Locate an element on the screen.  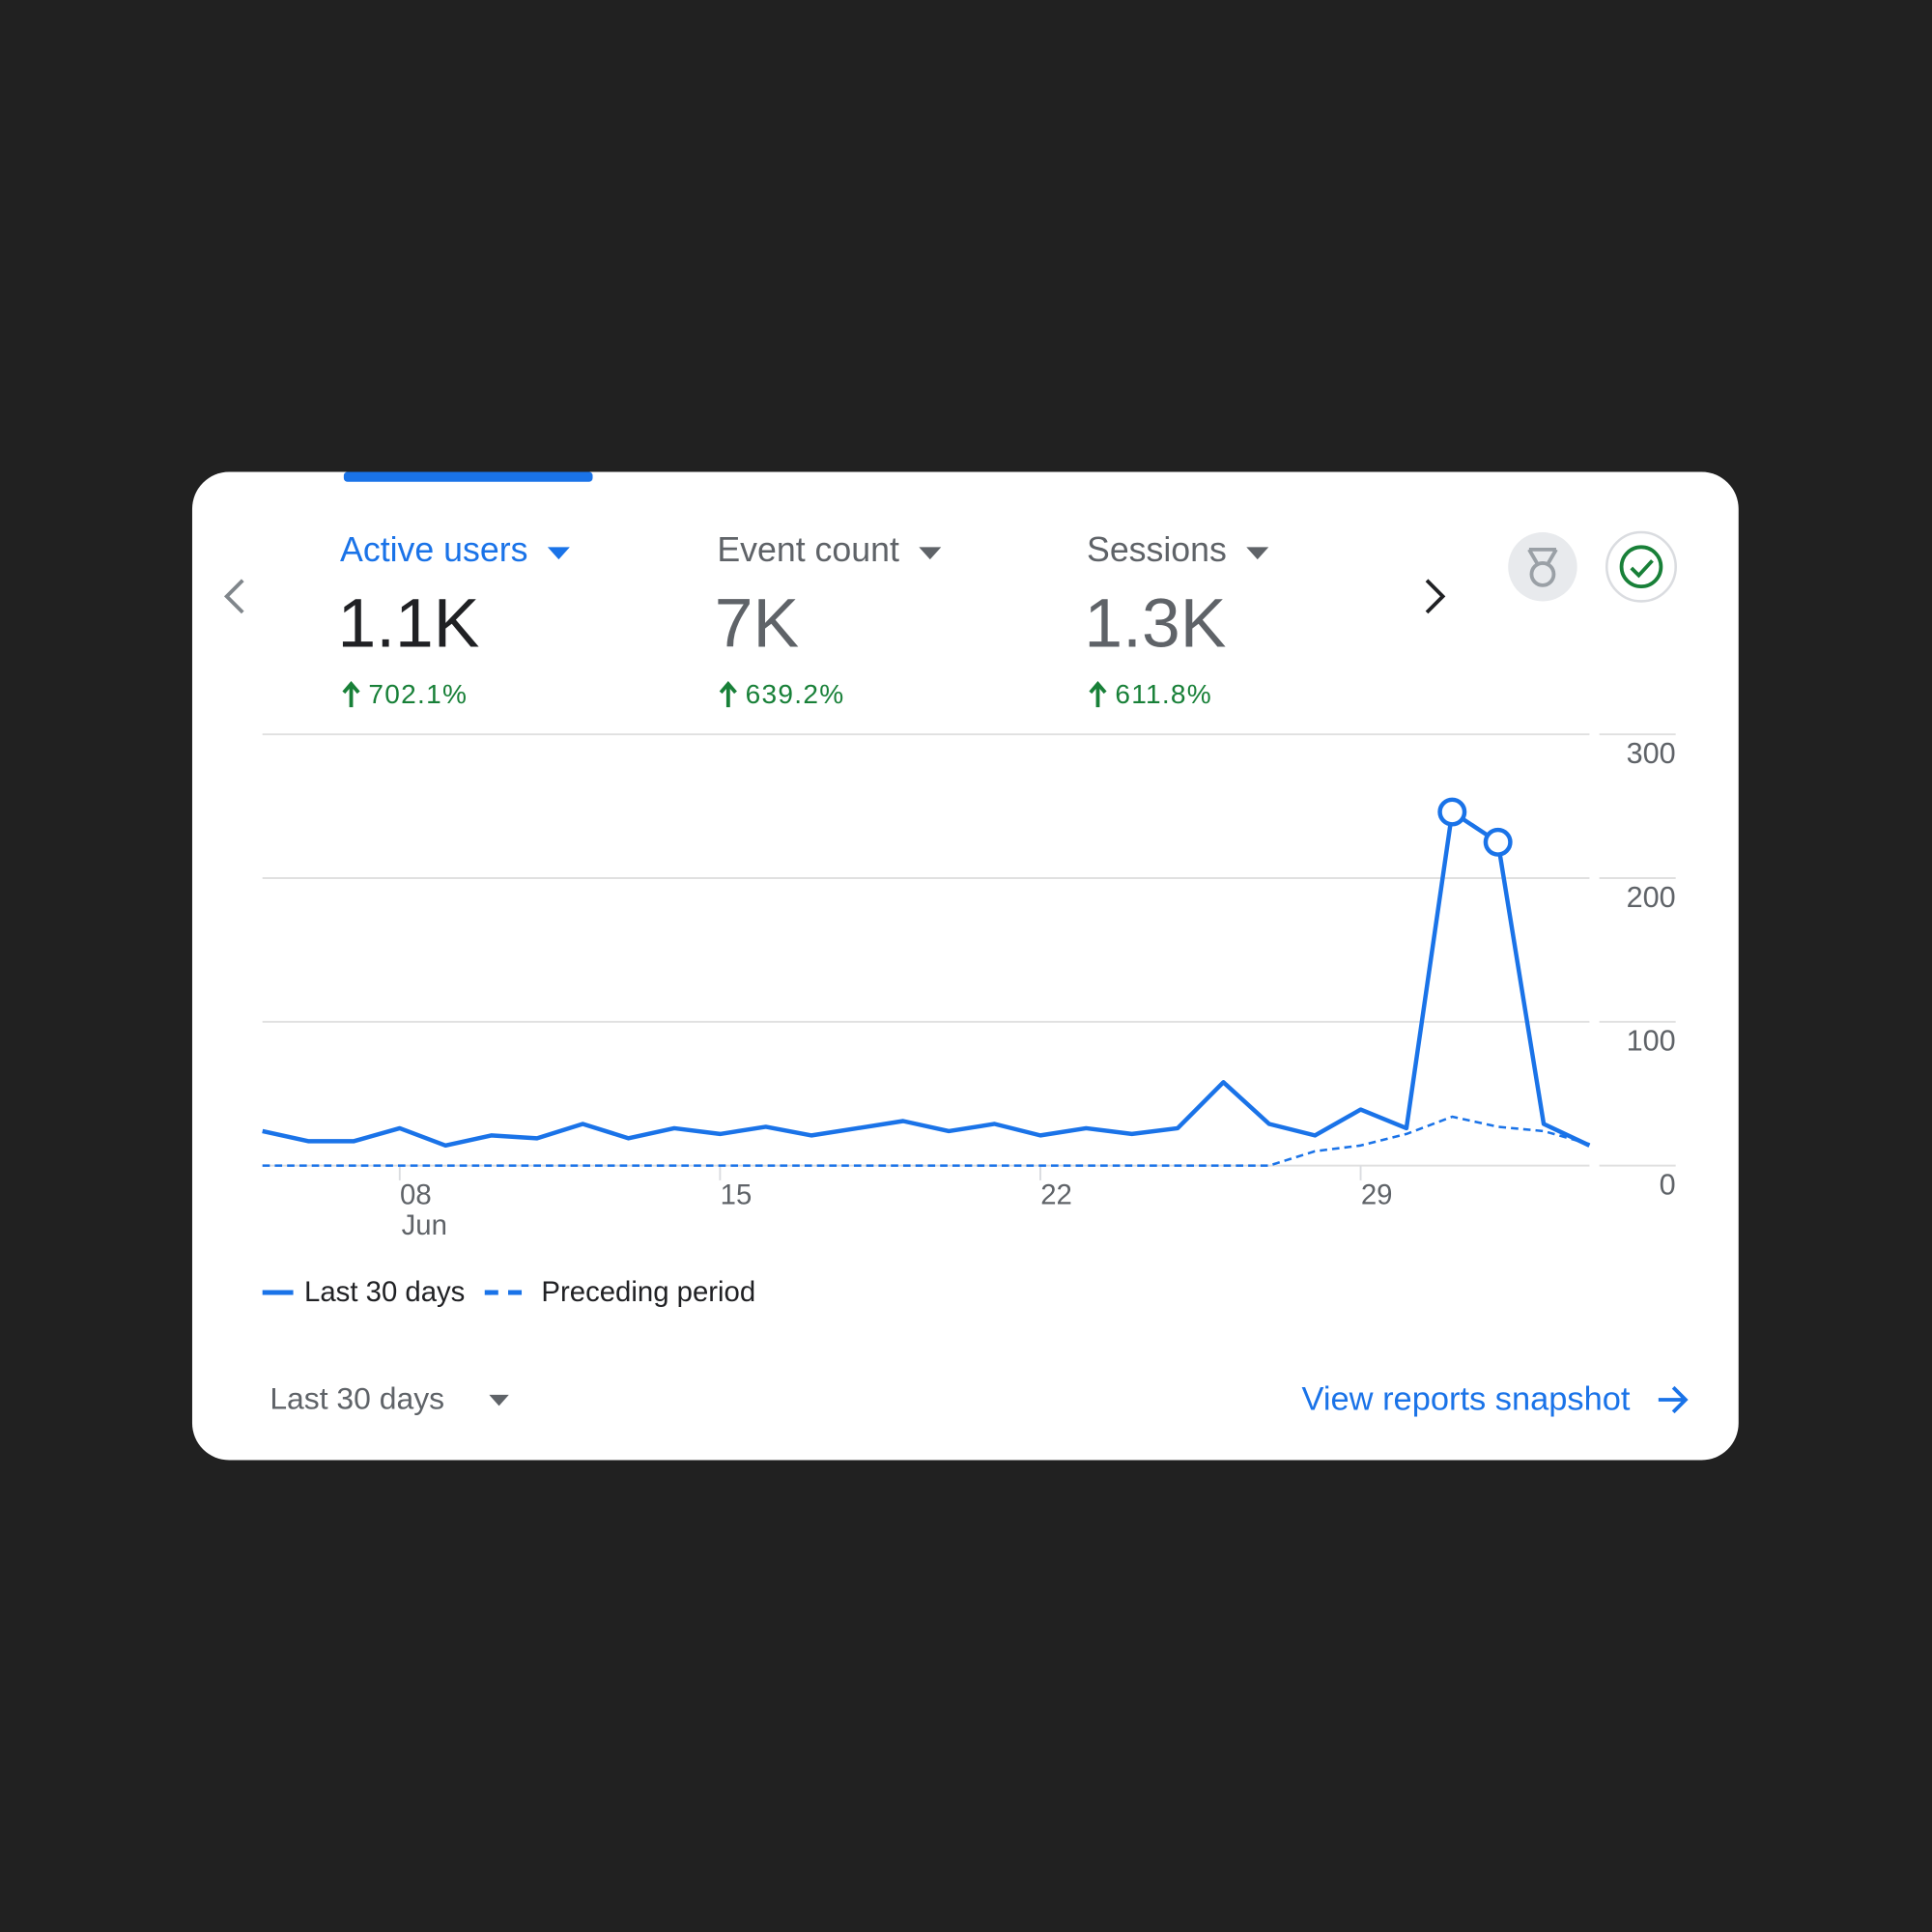
y-tick-label: 300 is located at coordinates (1651, 753).